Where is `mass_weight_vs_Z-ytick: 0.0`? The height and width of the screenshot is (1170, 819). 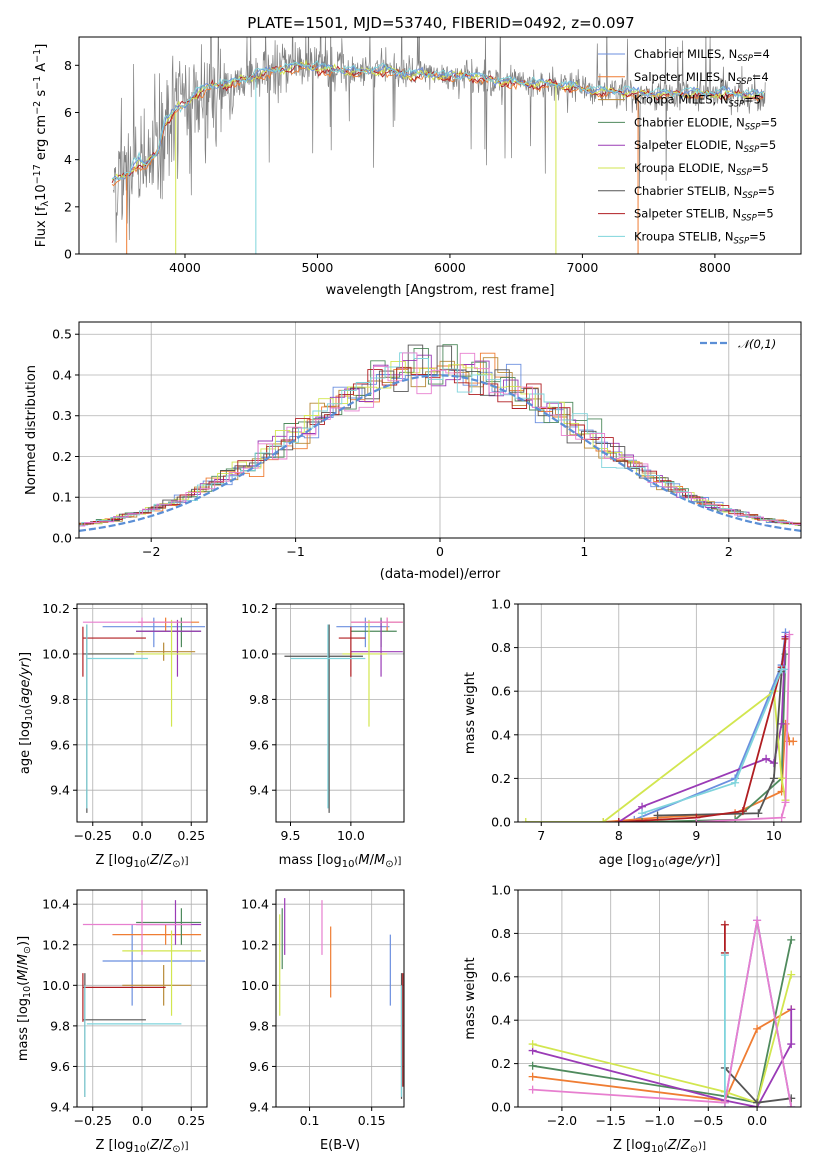
mass_weight_vs_Z-ytick: 0.0 is located at coordinates (504, 1107).